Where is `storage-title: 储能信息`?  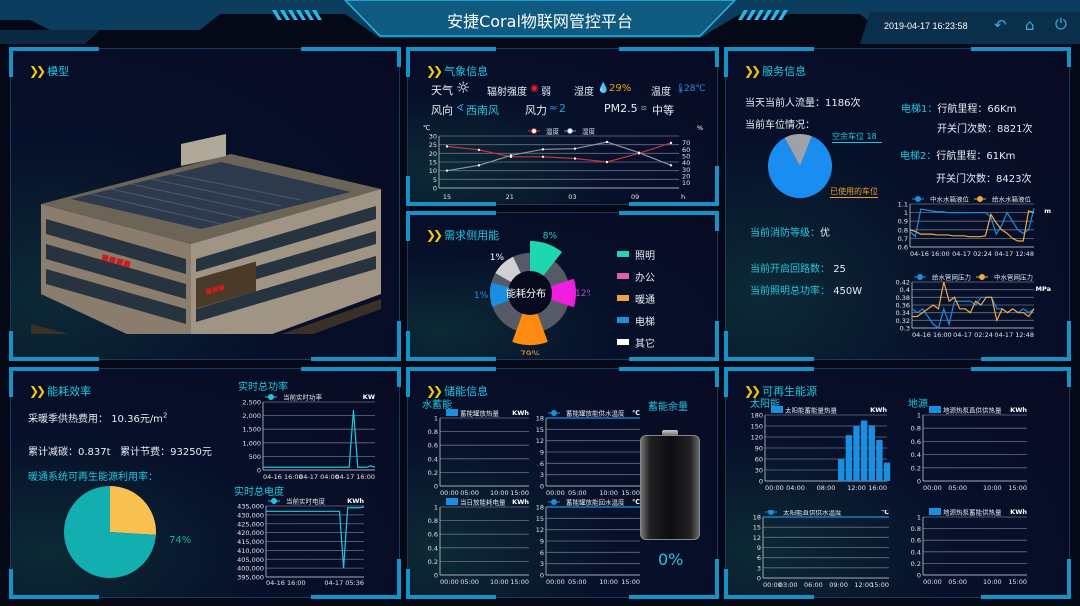
storage-title: 储能信息 is located at coordinates (466, 391).